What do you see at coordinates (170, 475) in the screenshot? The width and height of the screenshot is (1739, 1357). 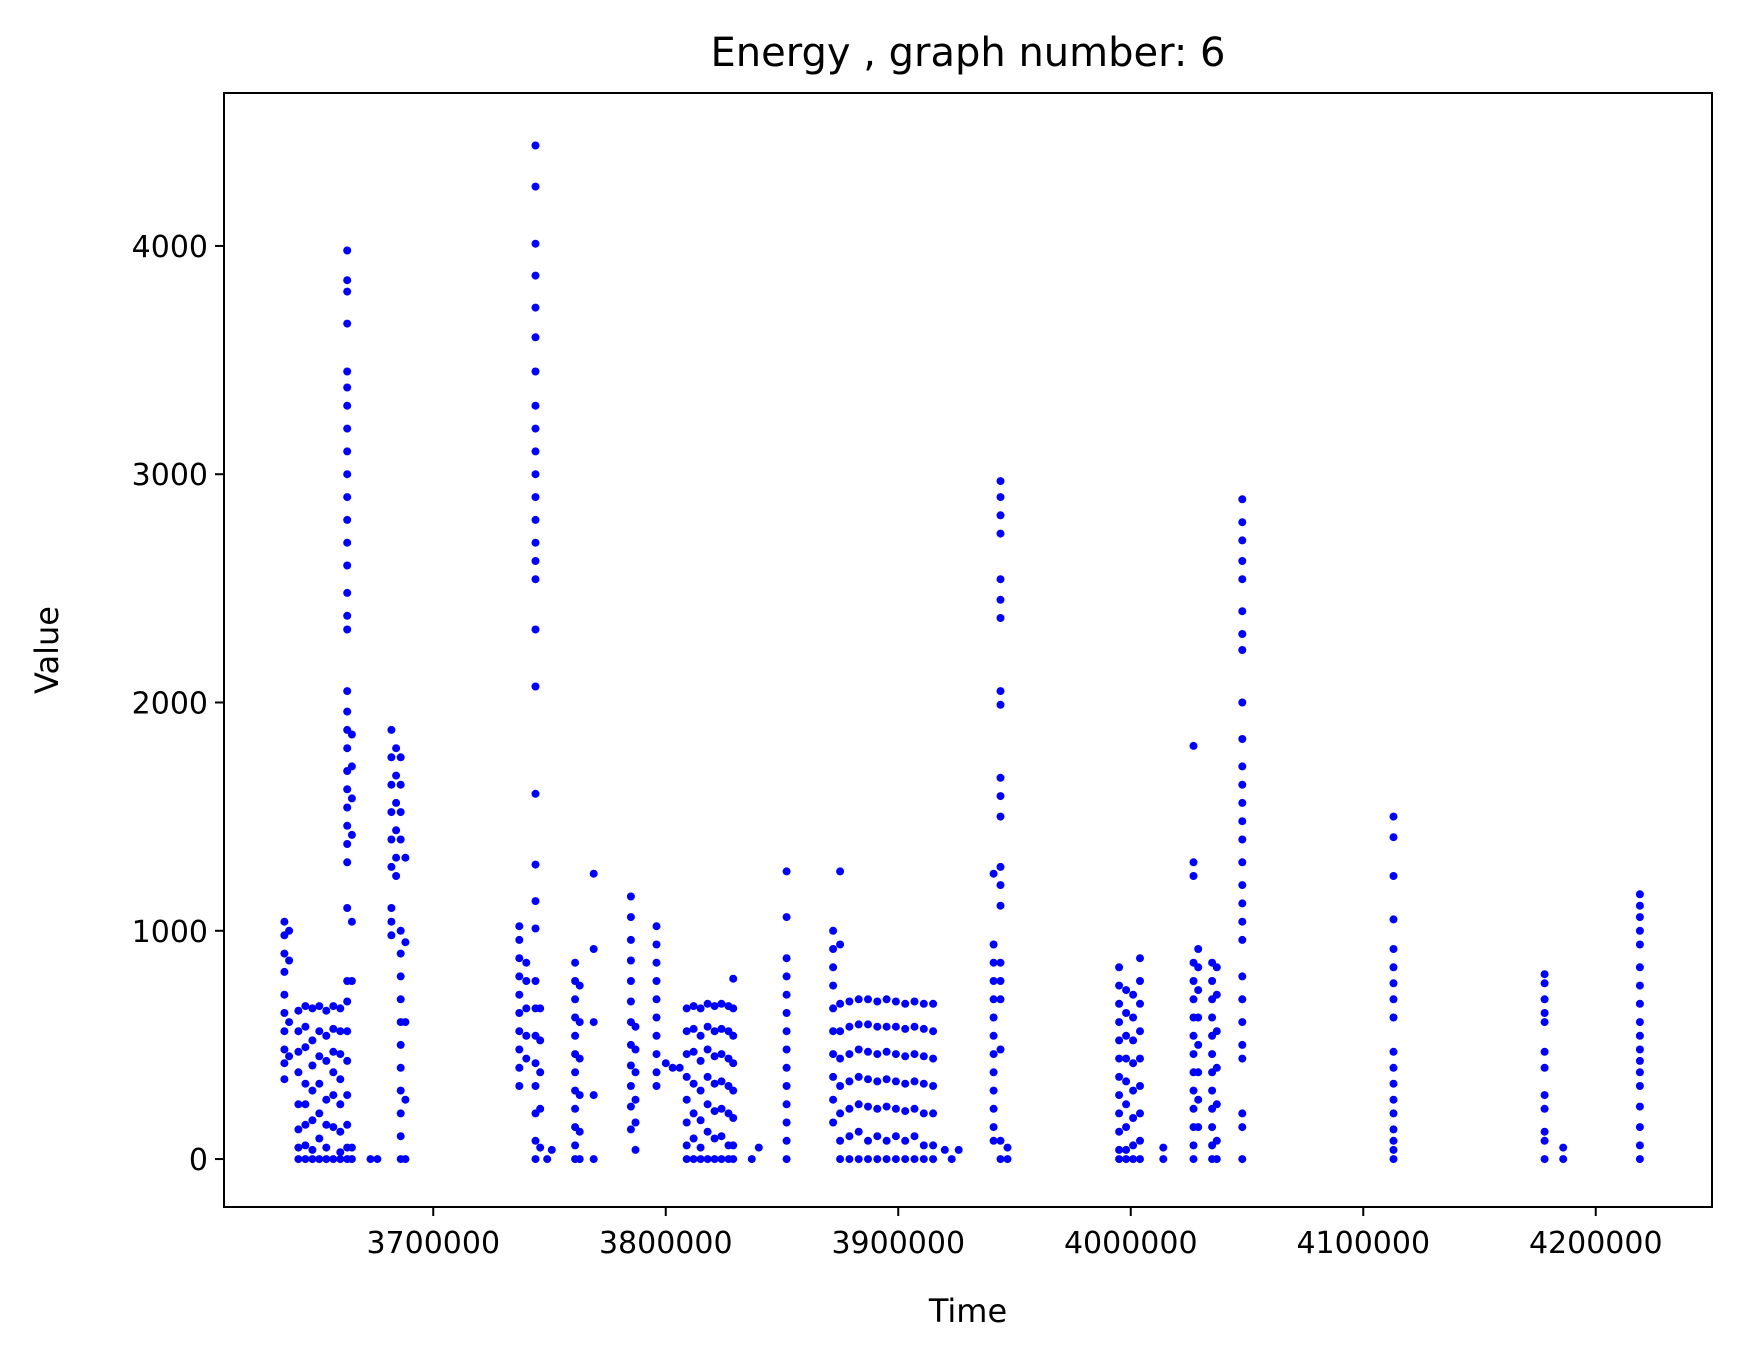 I see `y-tick-label: 3000` at bounding box center [170, 475].